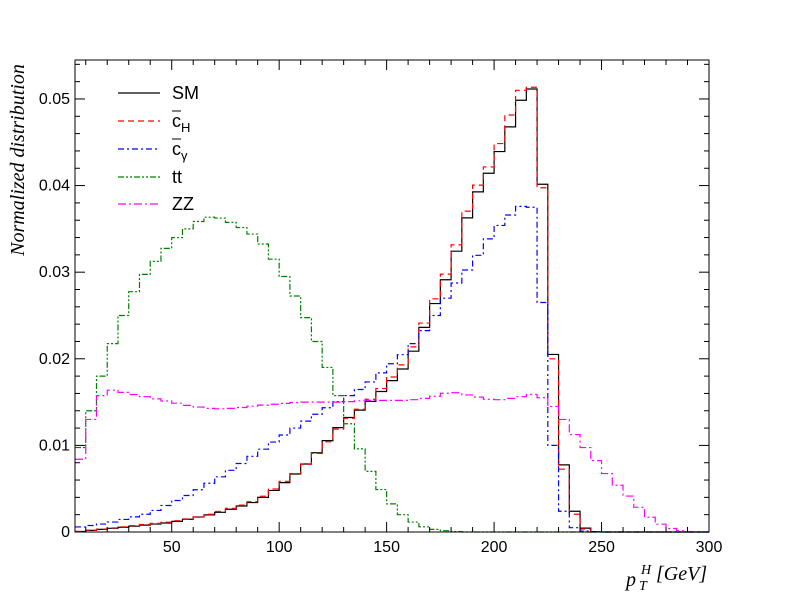 The image size is (788, 592). What do you see at coordinates (681, 574) in the screenshot?
I see `x-axis-label-unit: [GeV]` at bounding box center [681, 574].